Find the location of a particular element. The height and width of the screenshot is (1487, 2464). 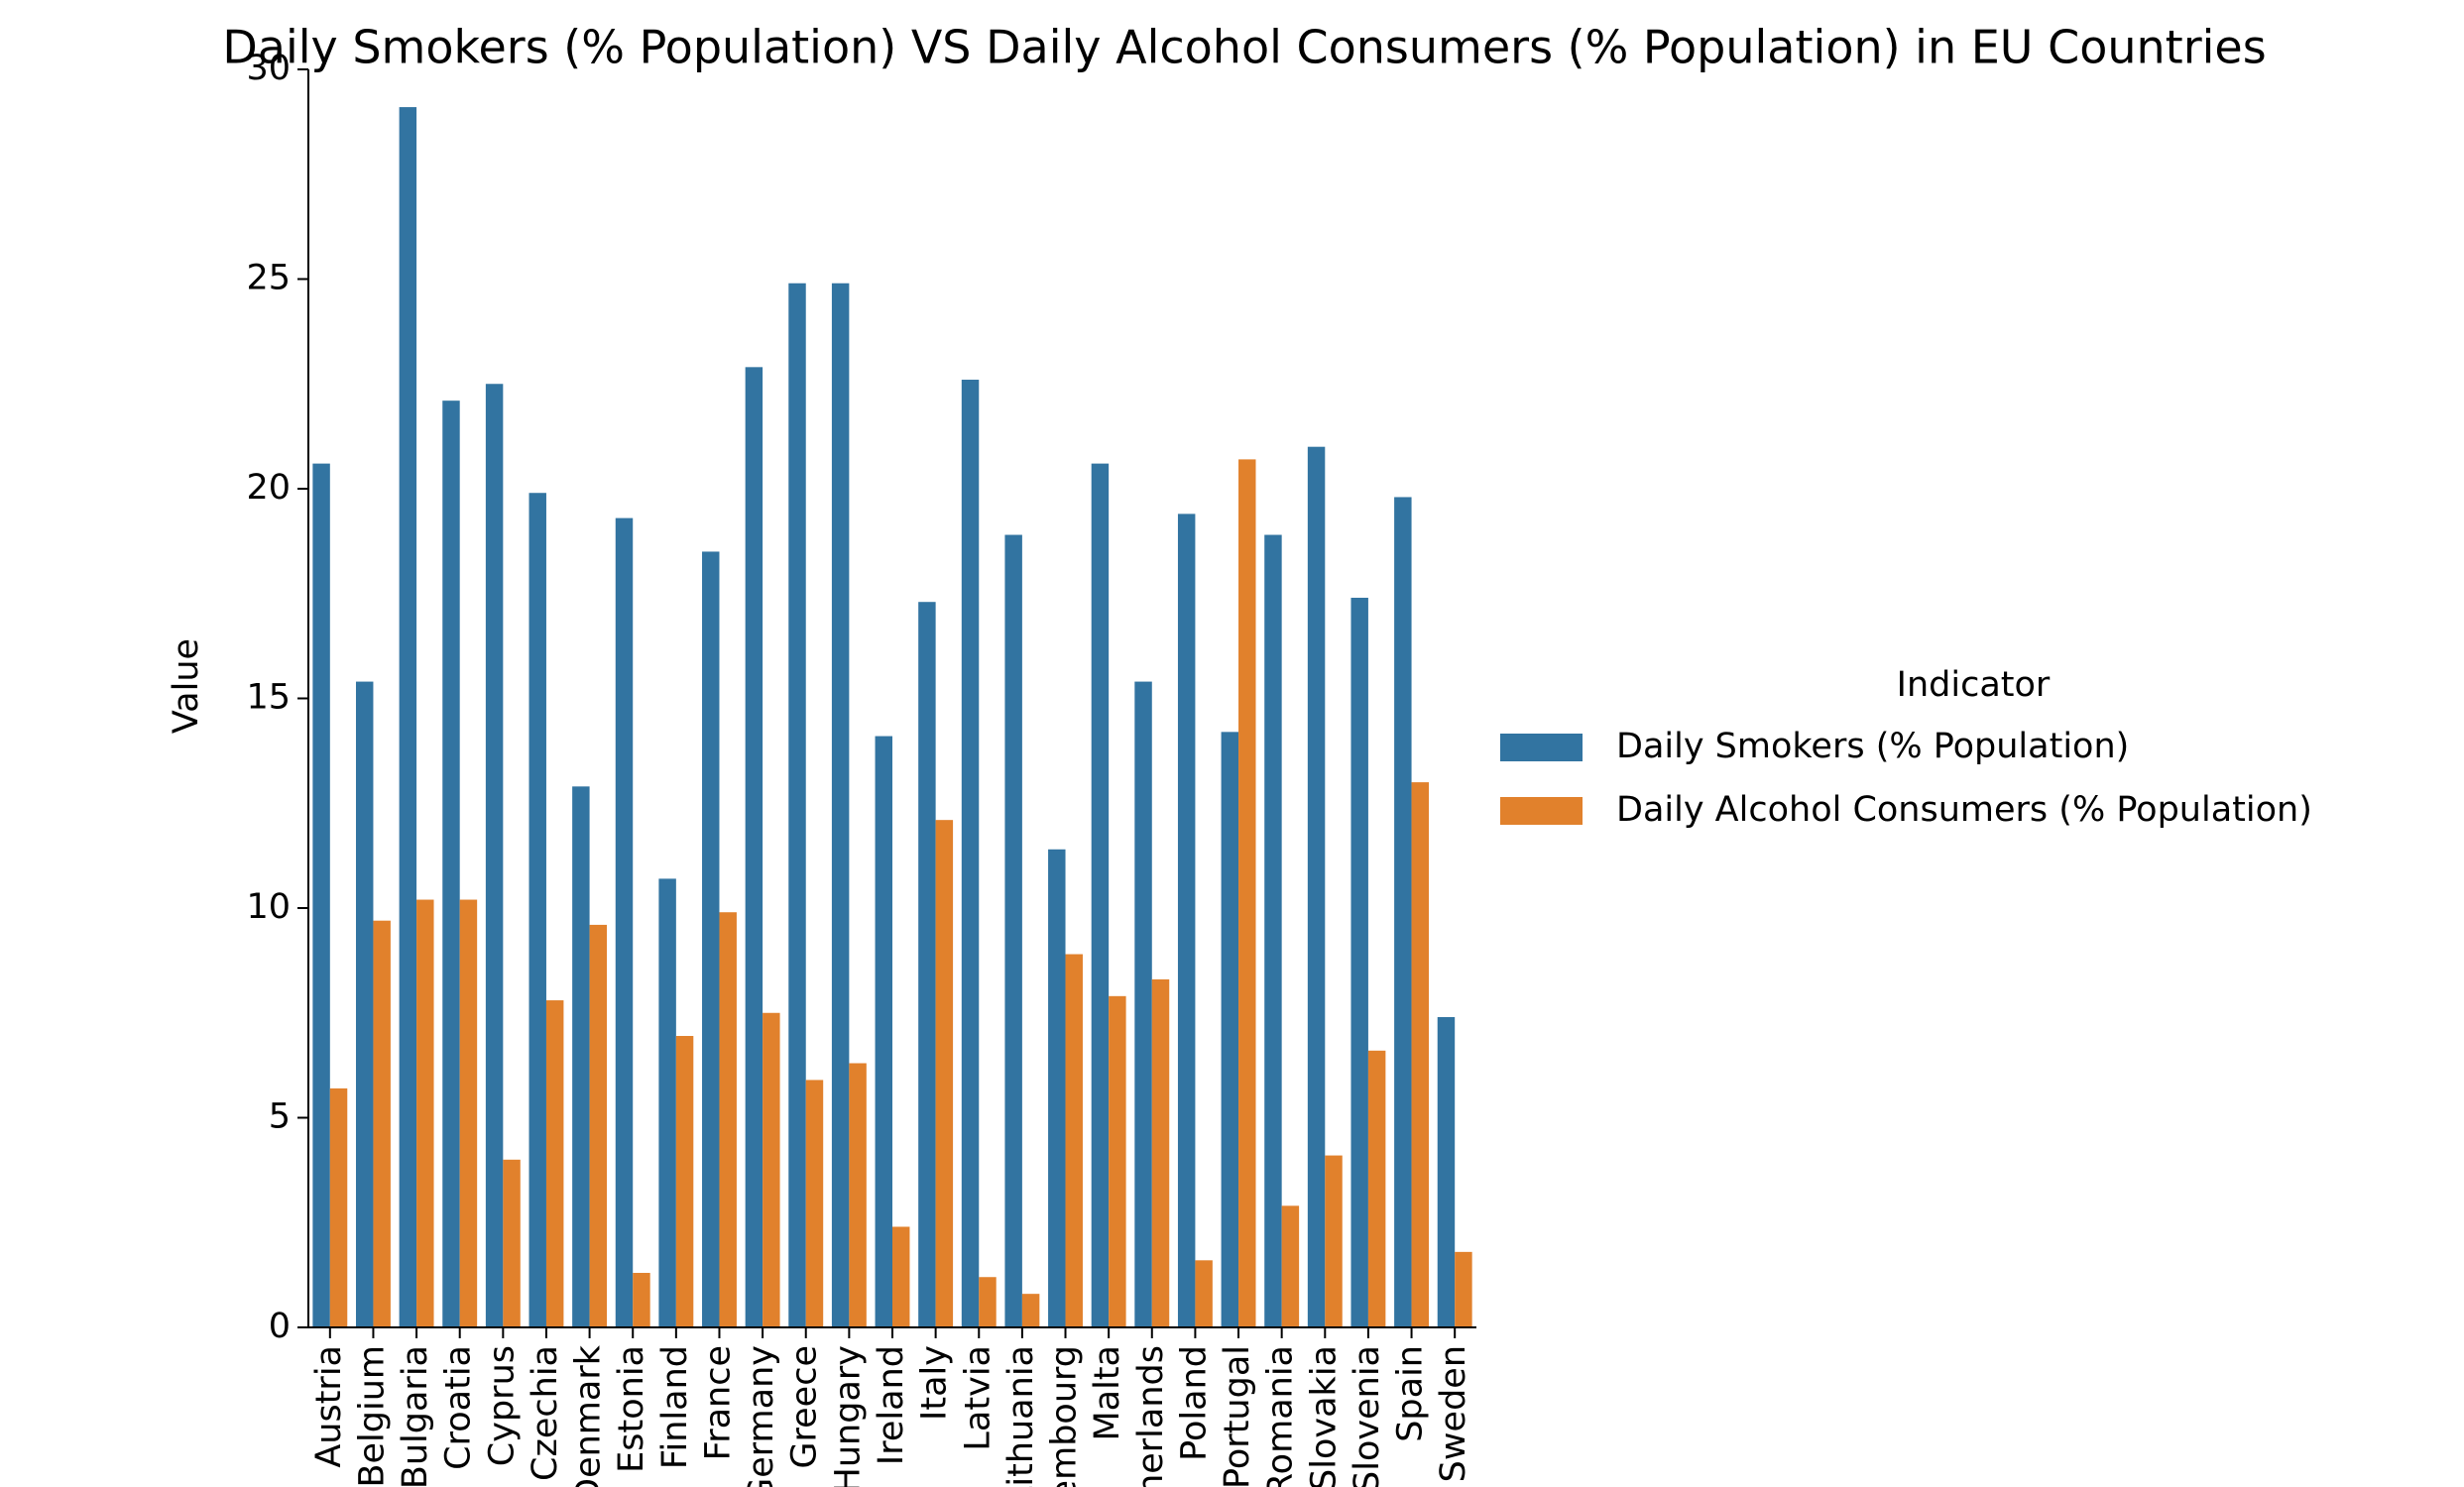

x-tick-label: Romania is located at coordinates (1281, 1416).